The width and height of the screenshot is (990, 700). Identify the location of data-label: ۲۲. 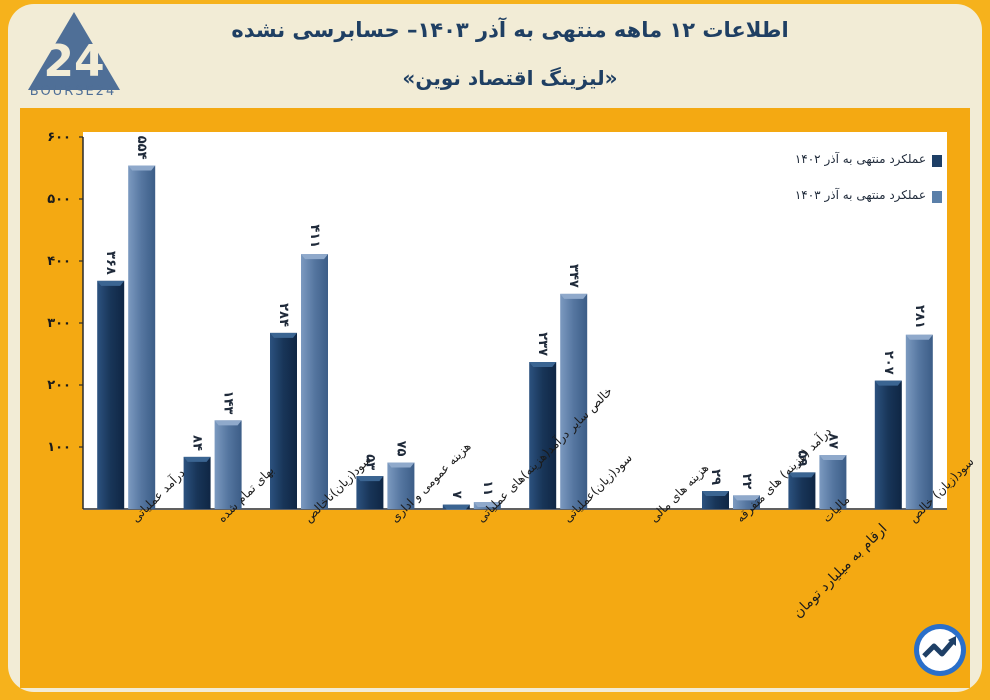
(746, 481).